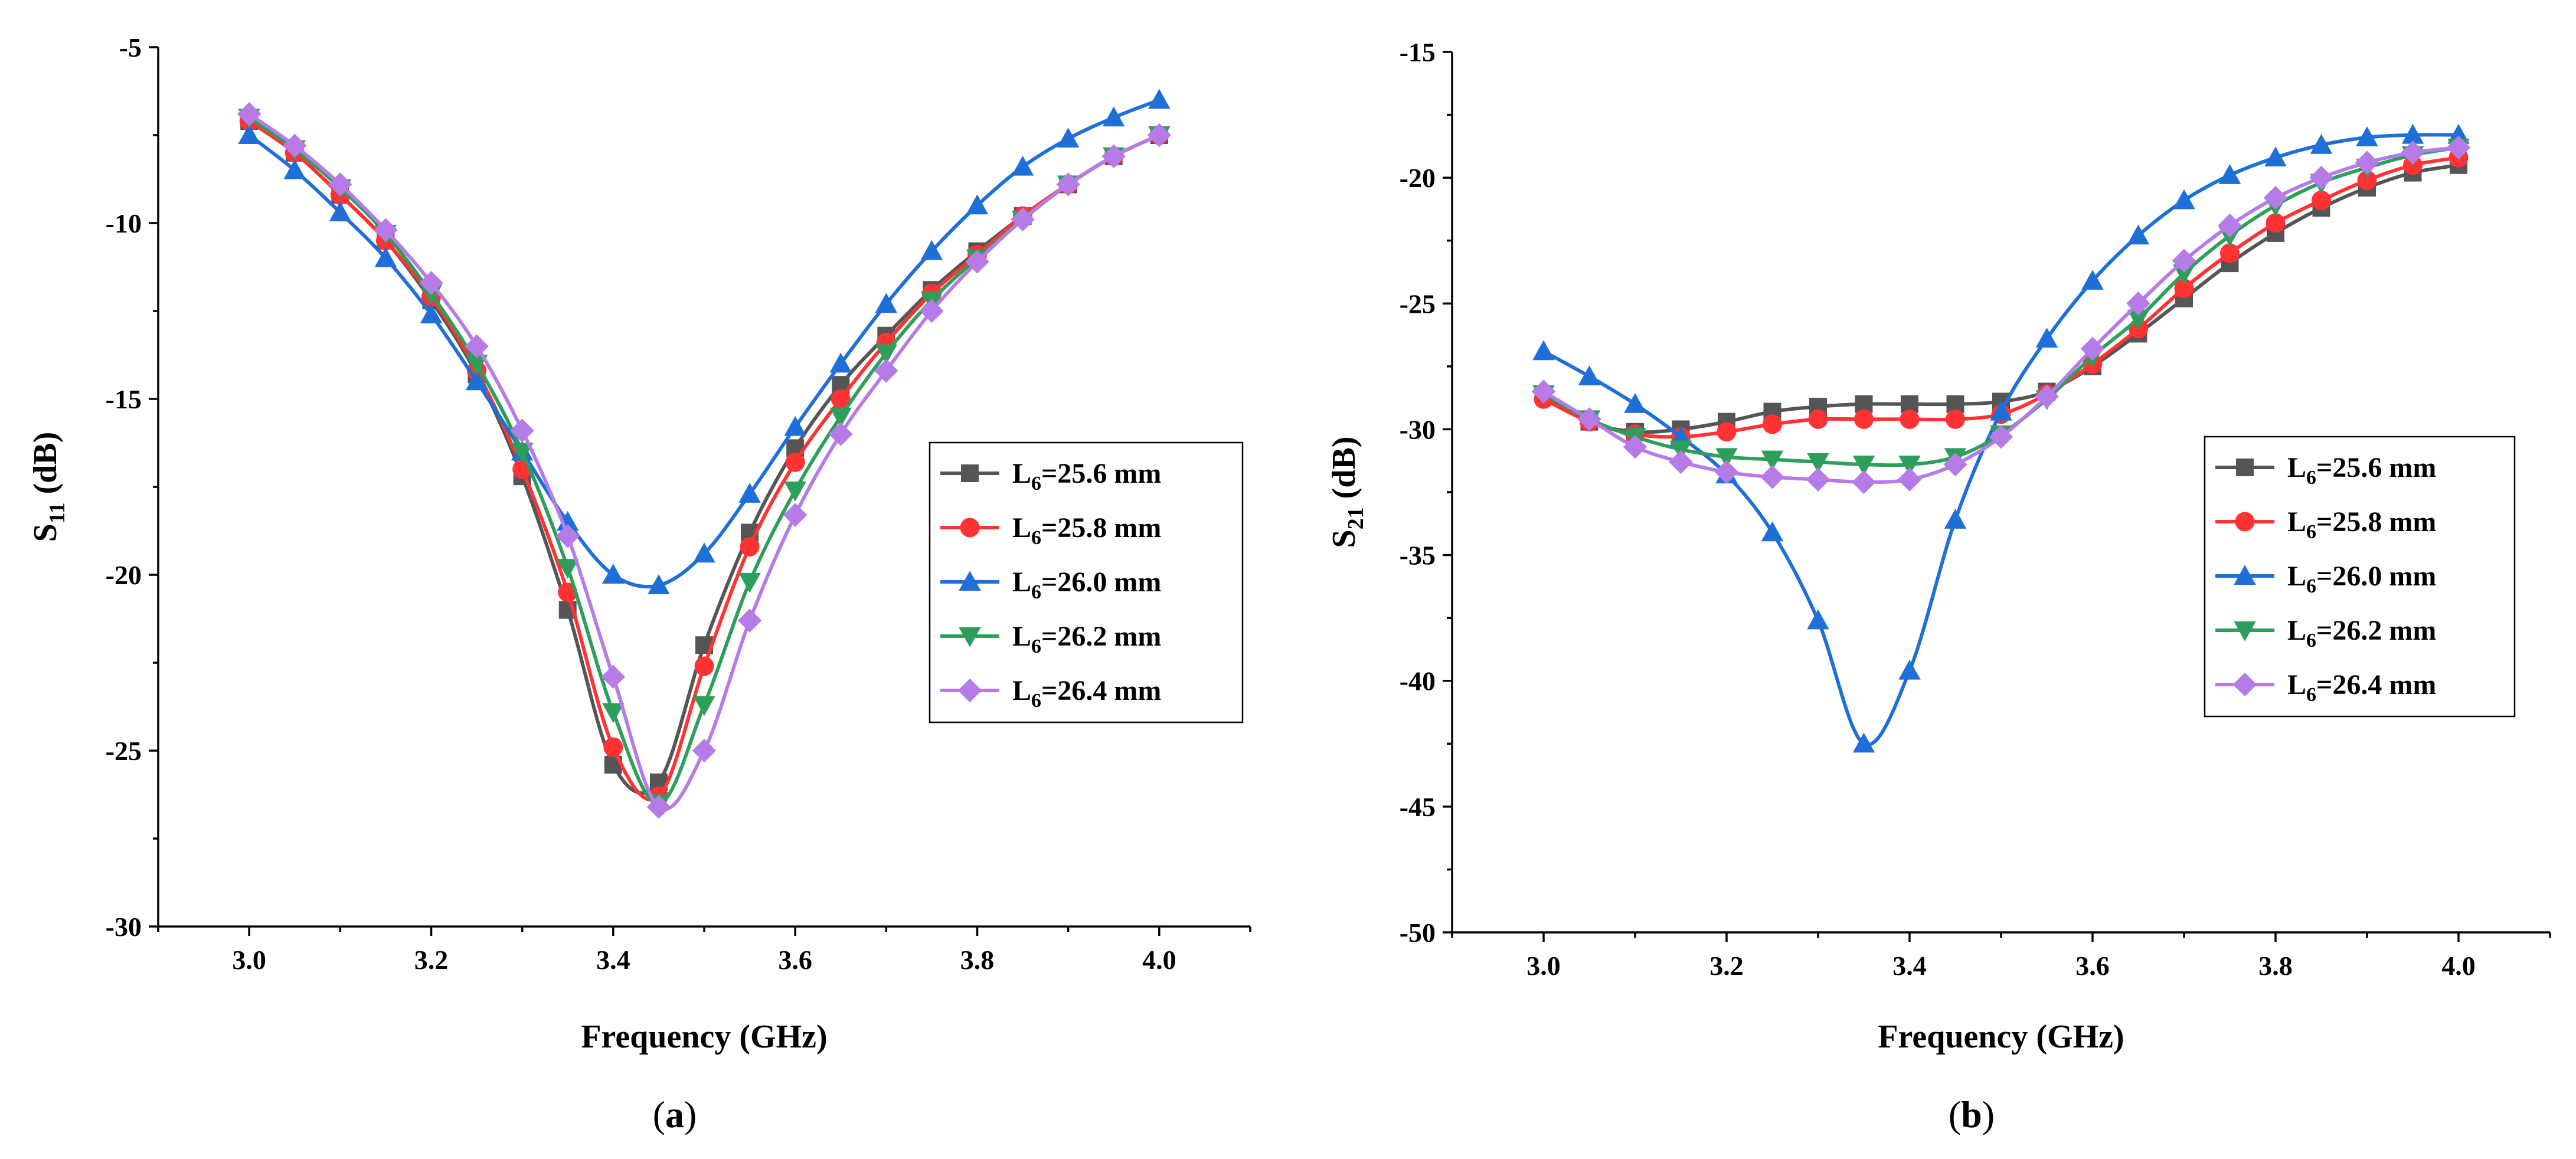  I want to click on y-tick-label: -5, so click(130, 47).